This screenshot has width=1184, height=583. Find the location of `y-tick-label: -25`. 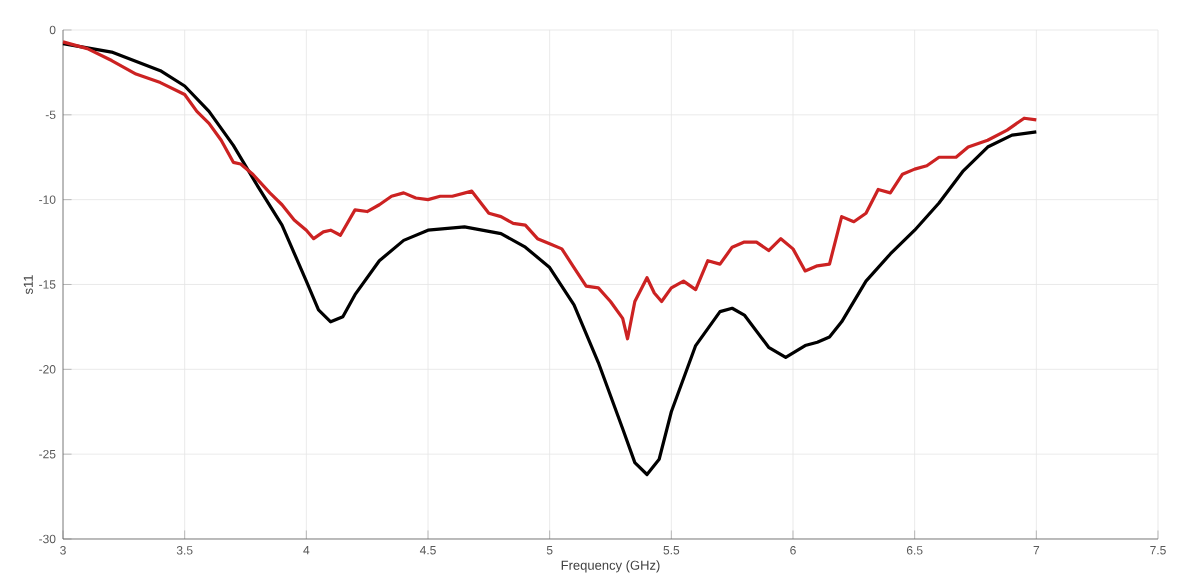

y-tick-label: -25 is located at coordinates (47, 454).